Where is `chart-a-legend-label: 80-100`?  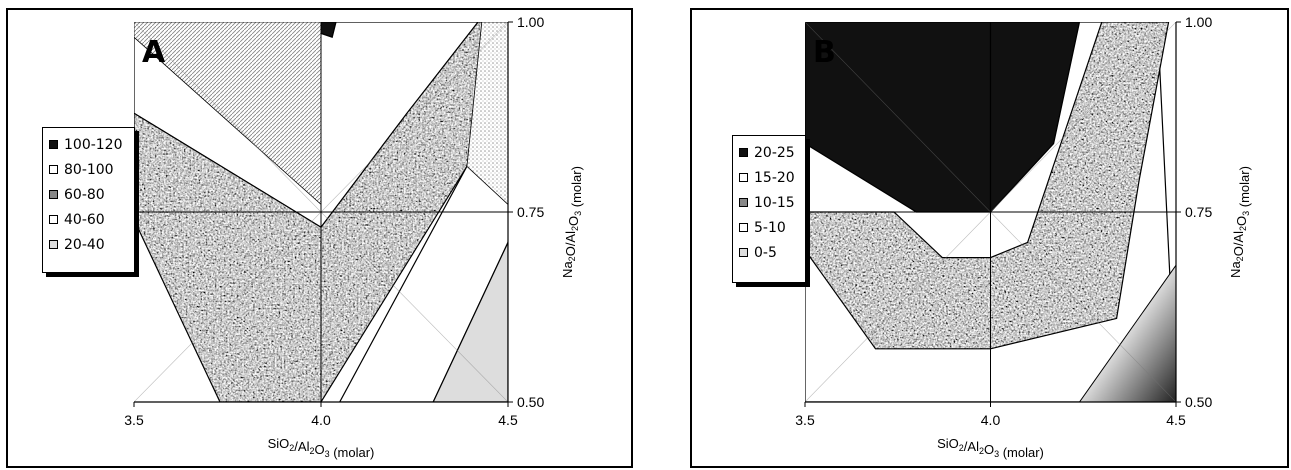 chart-a-legend-label: 80-100 is located at coordinates (89, 169).